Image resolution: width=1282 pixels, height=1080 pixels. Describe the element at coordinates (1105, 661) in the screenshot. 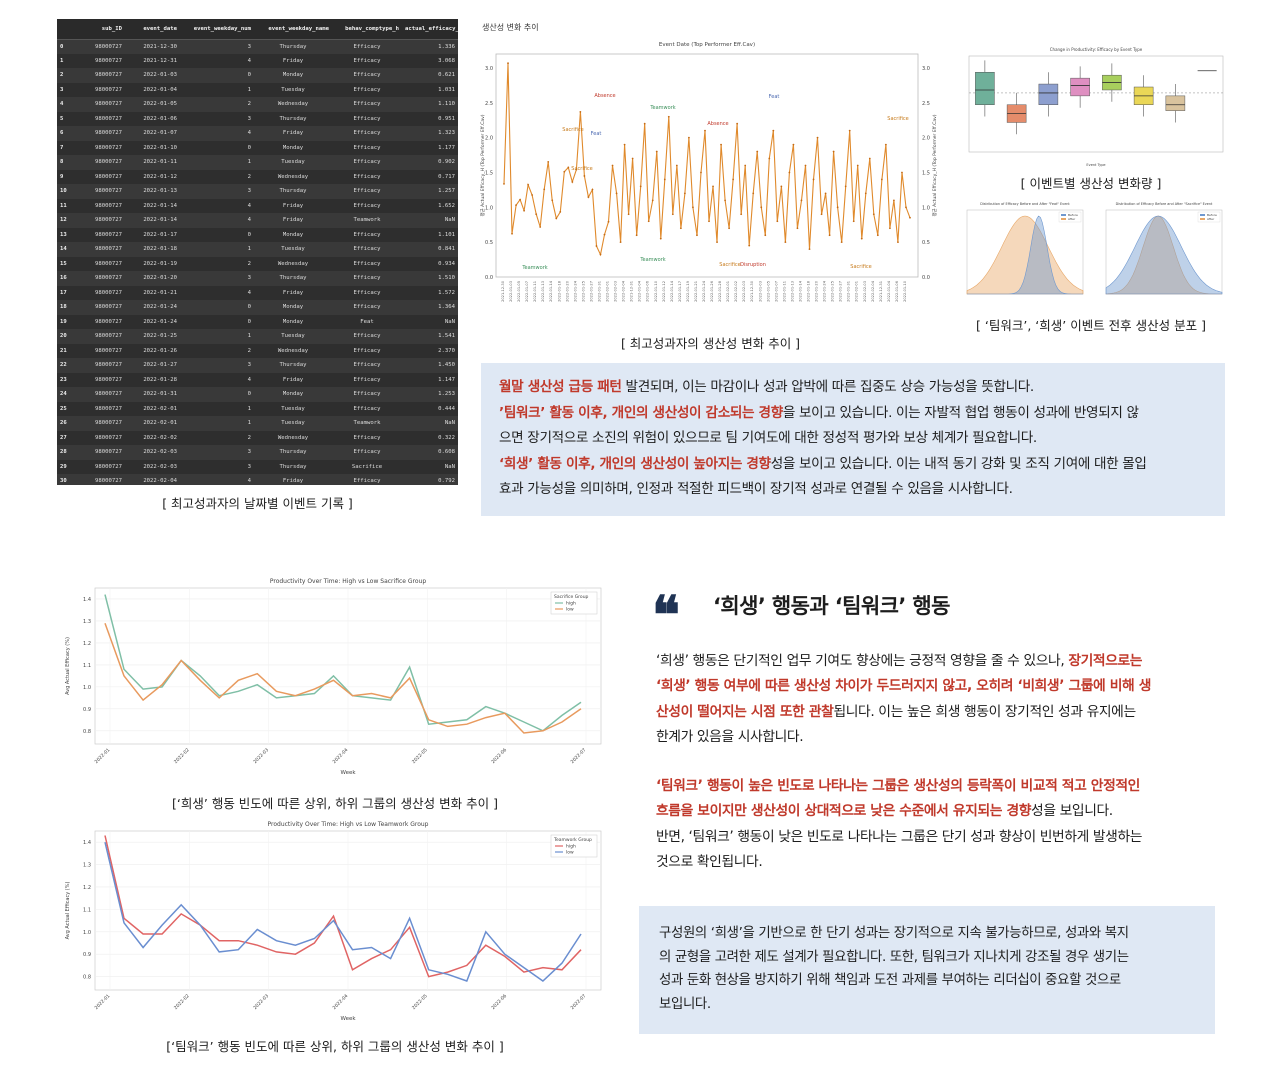

I see `para1-line1-highlight: 장기적으로는` at that location.